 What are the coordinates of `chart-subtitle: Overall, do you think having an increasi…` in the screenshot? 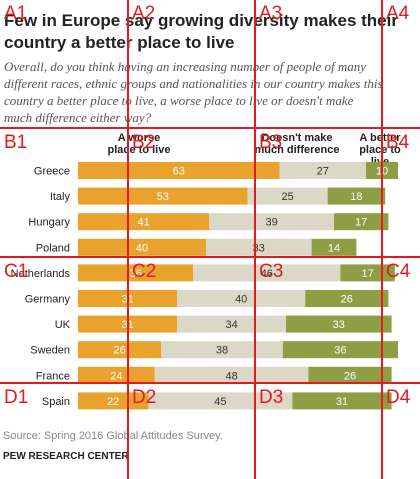 It's located at (193, 92).